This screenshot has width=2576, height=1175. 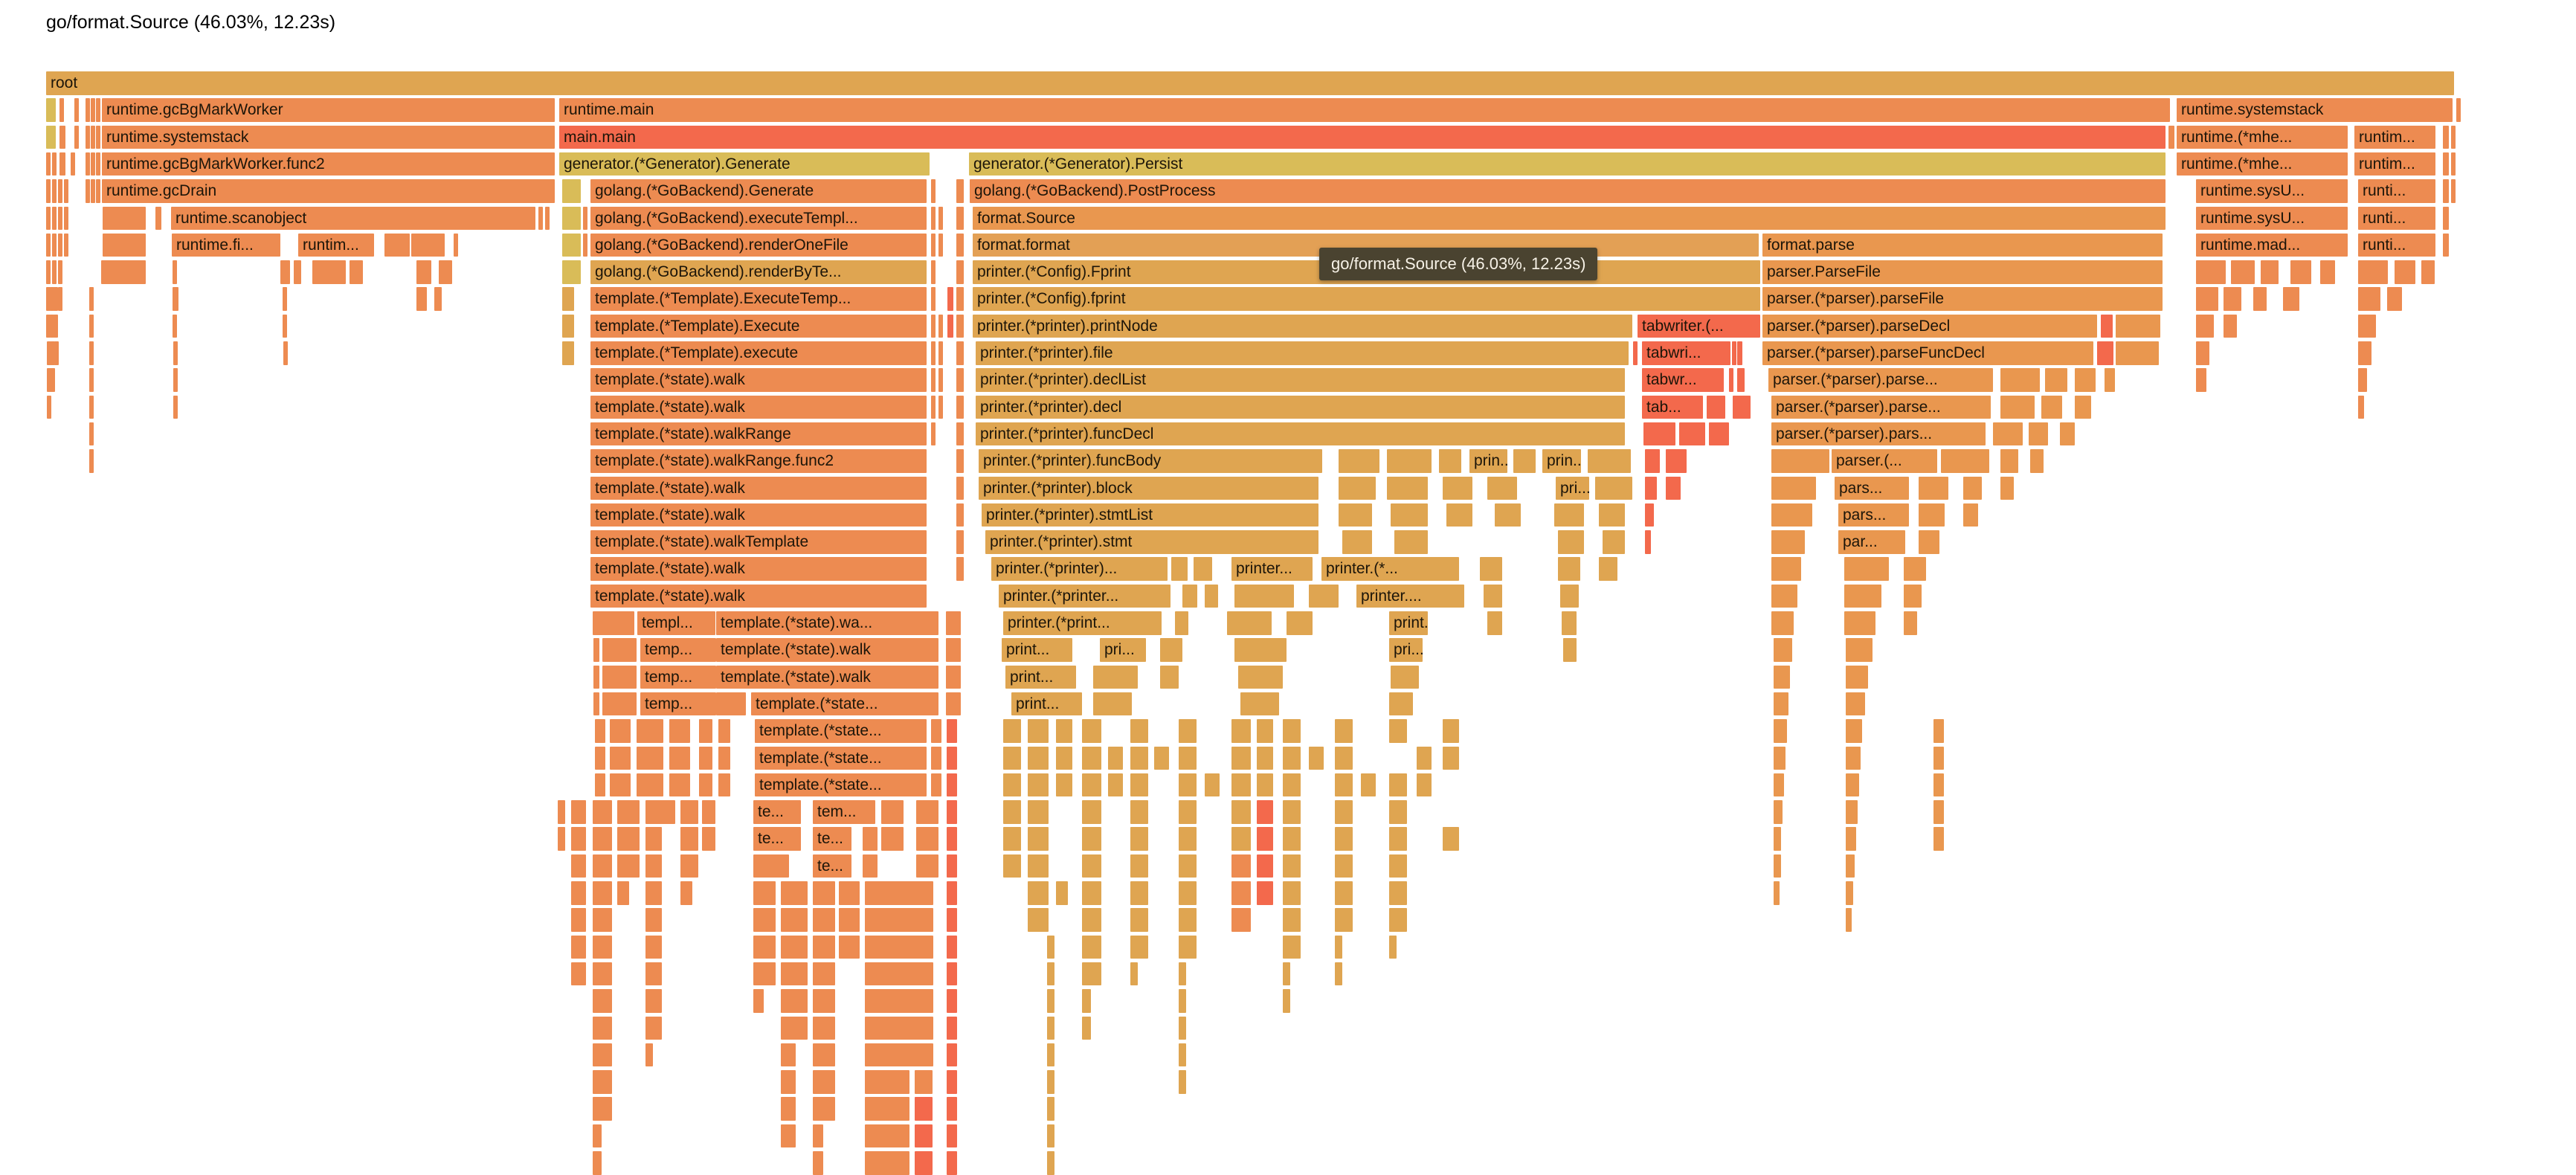 I want to click on flame-frame: runtime.scanobject, so click(x=353, y=218).